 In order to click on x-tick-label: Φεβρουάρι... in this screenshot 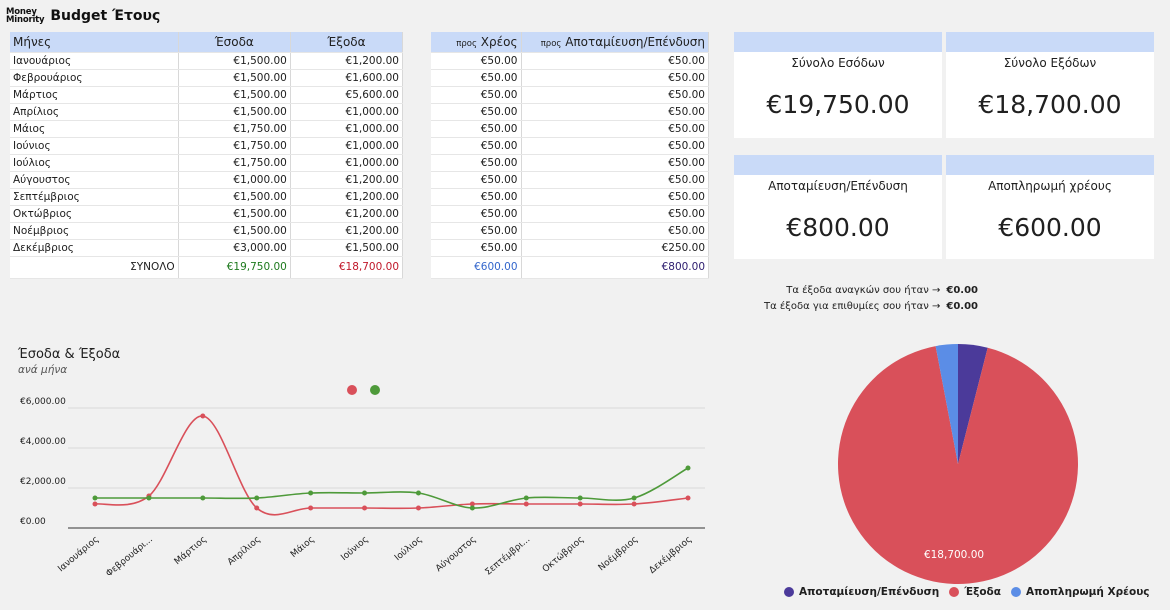, I will do `click(129, 557)`.